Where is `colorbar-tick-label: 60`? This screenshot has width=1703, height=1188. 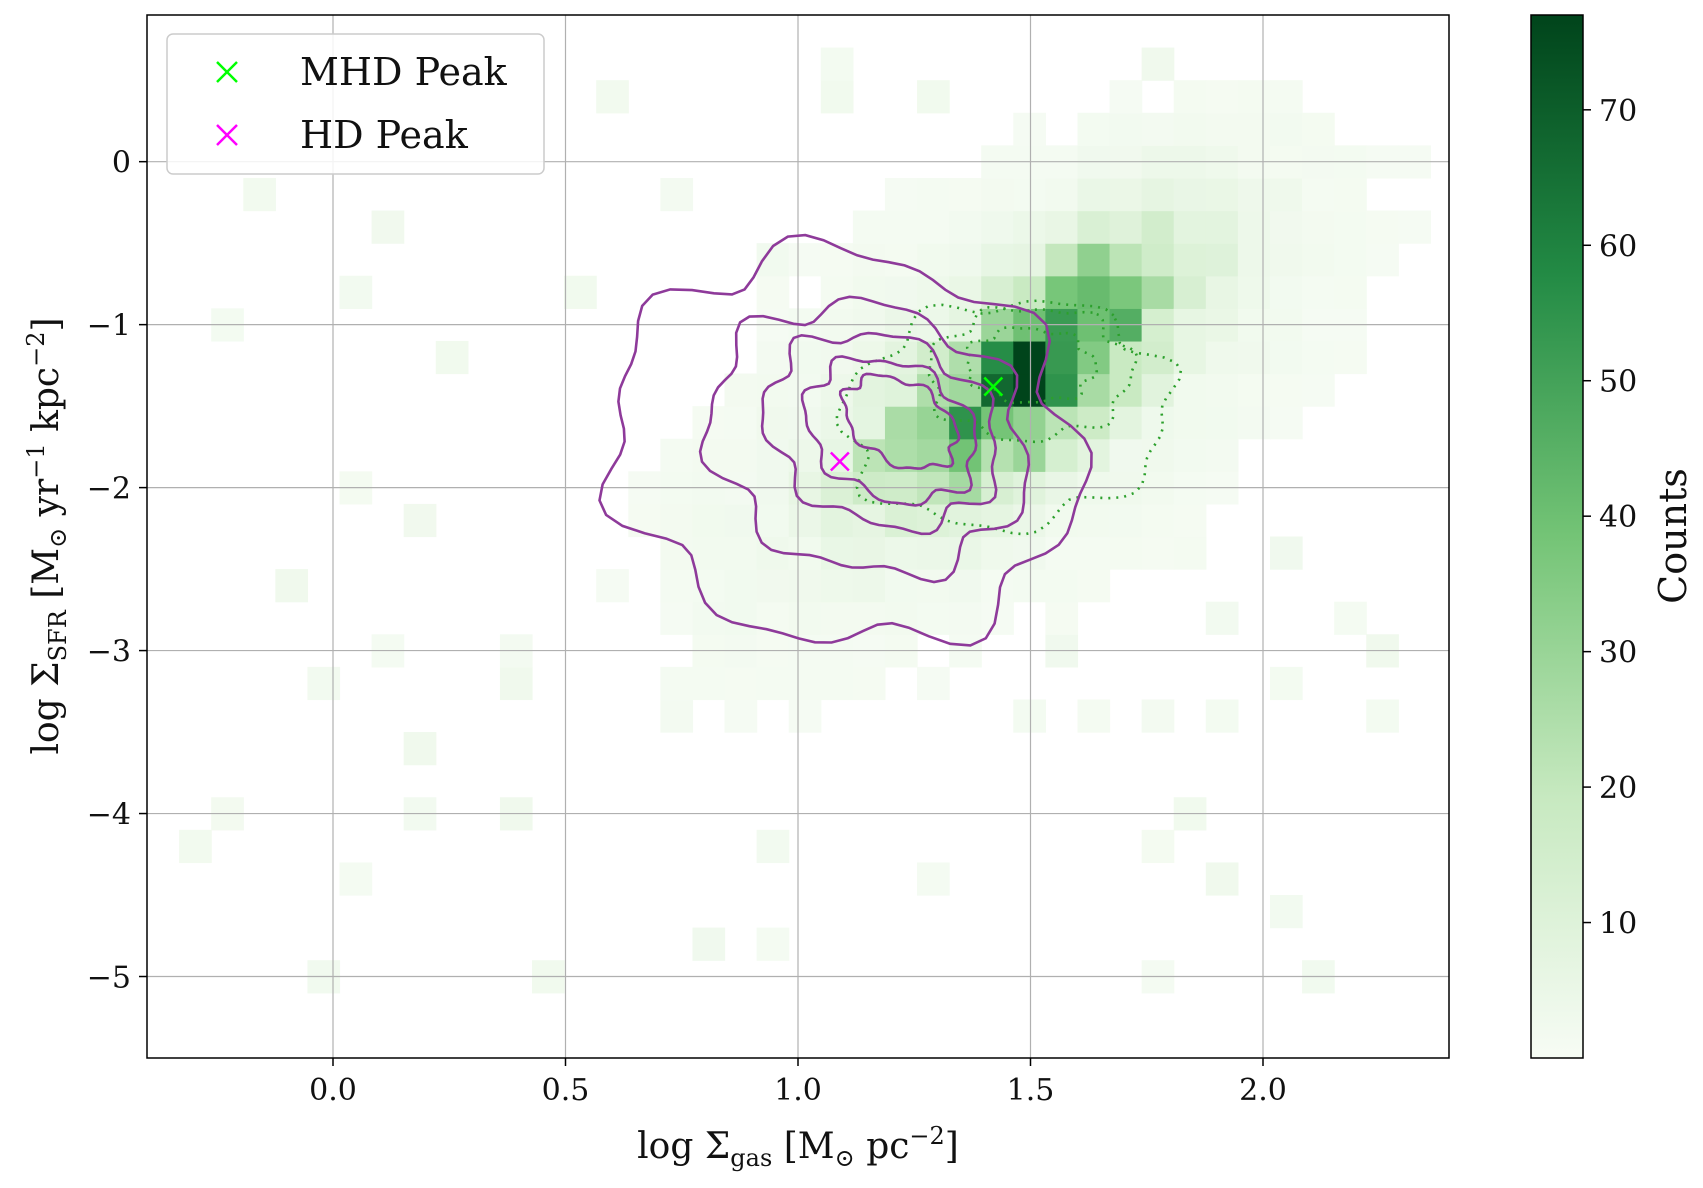
colorbar-tick-label: 60 is located at coordinates (1618, 246).